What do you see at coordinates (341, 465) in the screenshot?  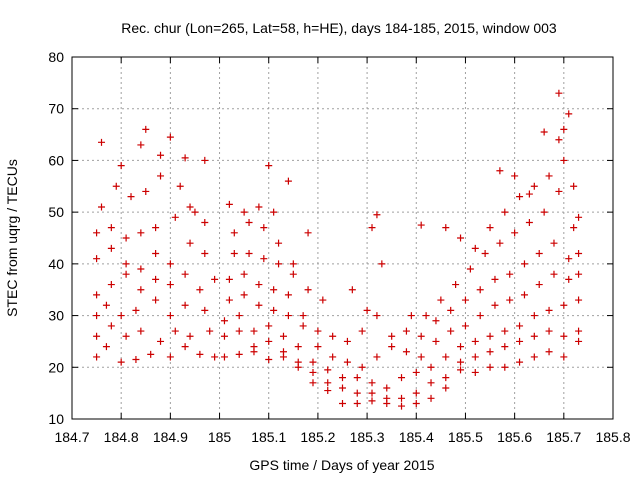 I see `x-axis-label: GPS time / Days of year 2015` at bounding box center [341, 465].